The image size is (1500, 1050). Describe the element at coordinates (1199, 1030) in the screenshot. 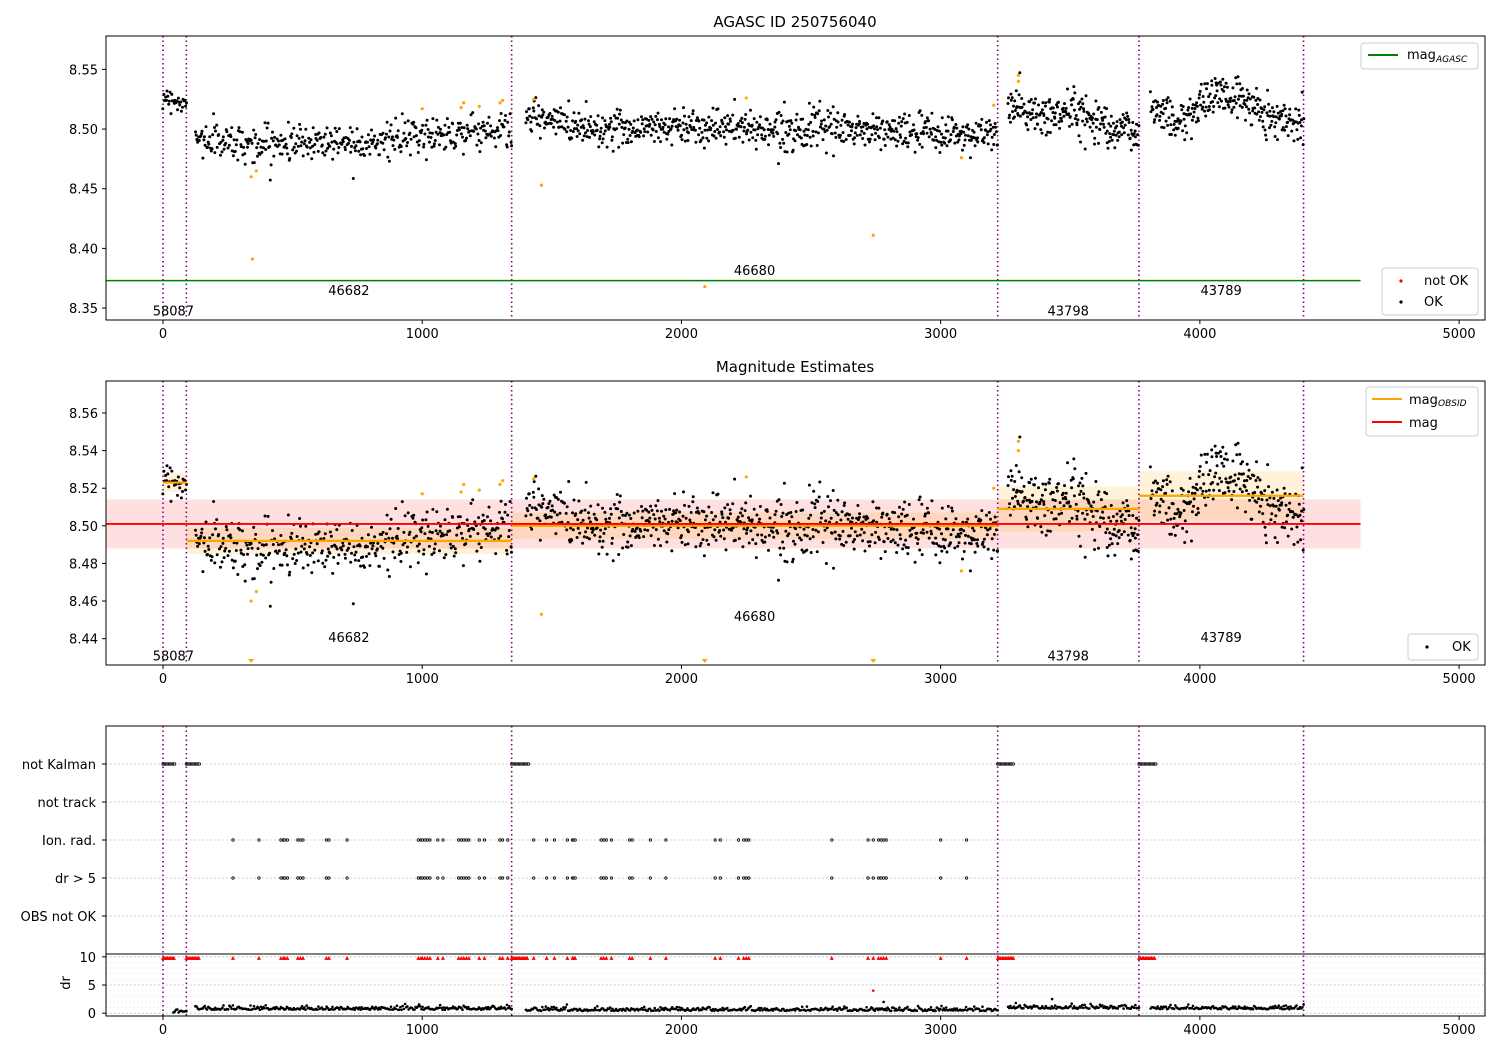

I see `x-tick-label: 4000` at that location.